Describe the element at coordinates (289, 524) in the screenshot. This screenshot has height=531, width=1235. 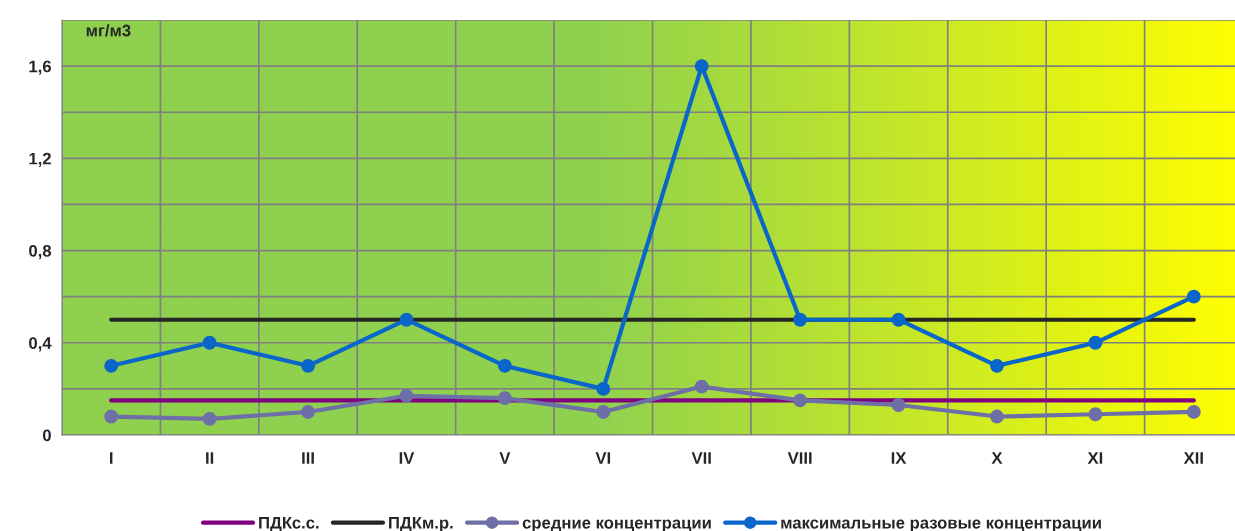
I see `legend-label: ПДКс.с.` at that location.